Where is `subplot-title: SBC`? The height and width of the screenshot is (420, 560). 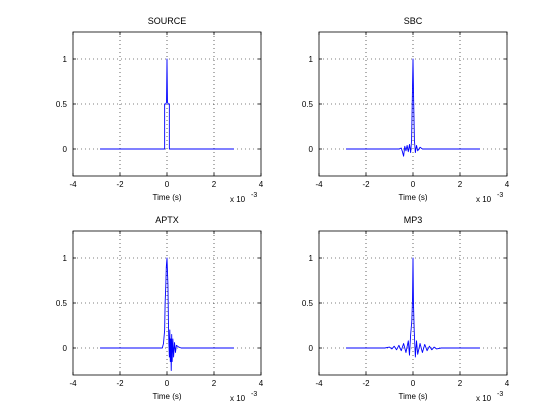 subplot-title: SBC is located at coordinates (413, 21).